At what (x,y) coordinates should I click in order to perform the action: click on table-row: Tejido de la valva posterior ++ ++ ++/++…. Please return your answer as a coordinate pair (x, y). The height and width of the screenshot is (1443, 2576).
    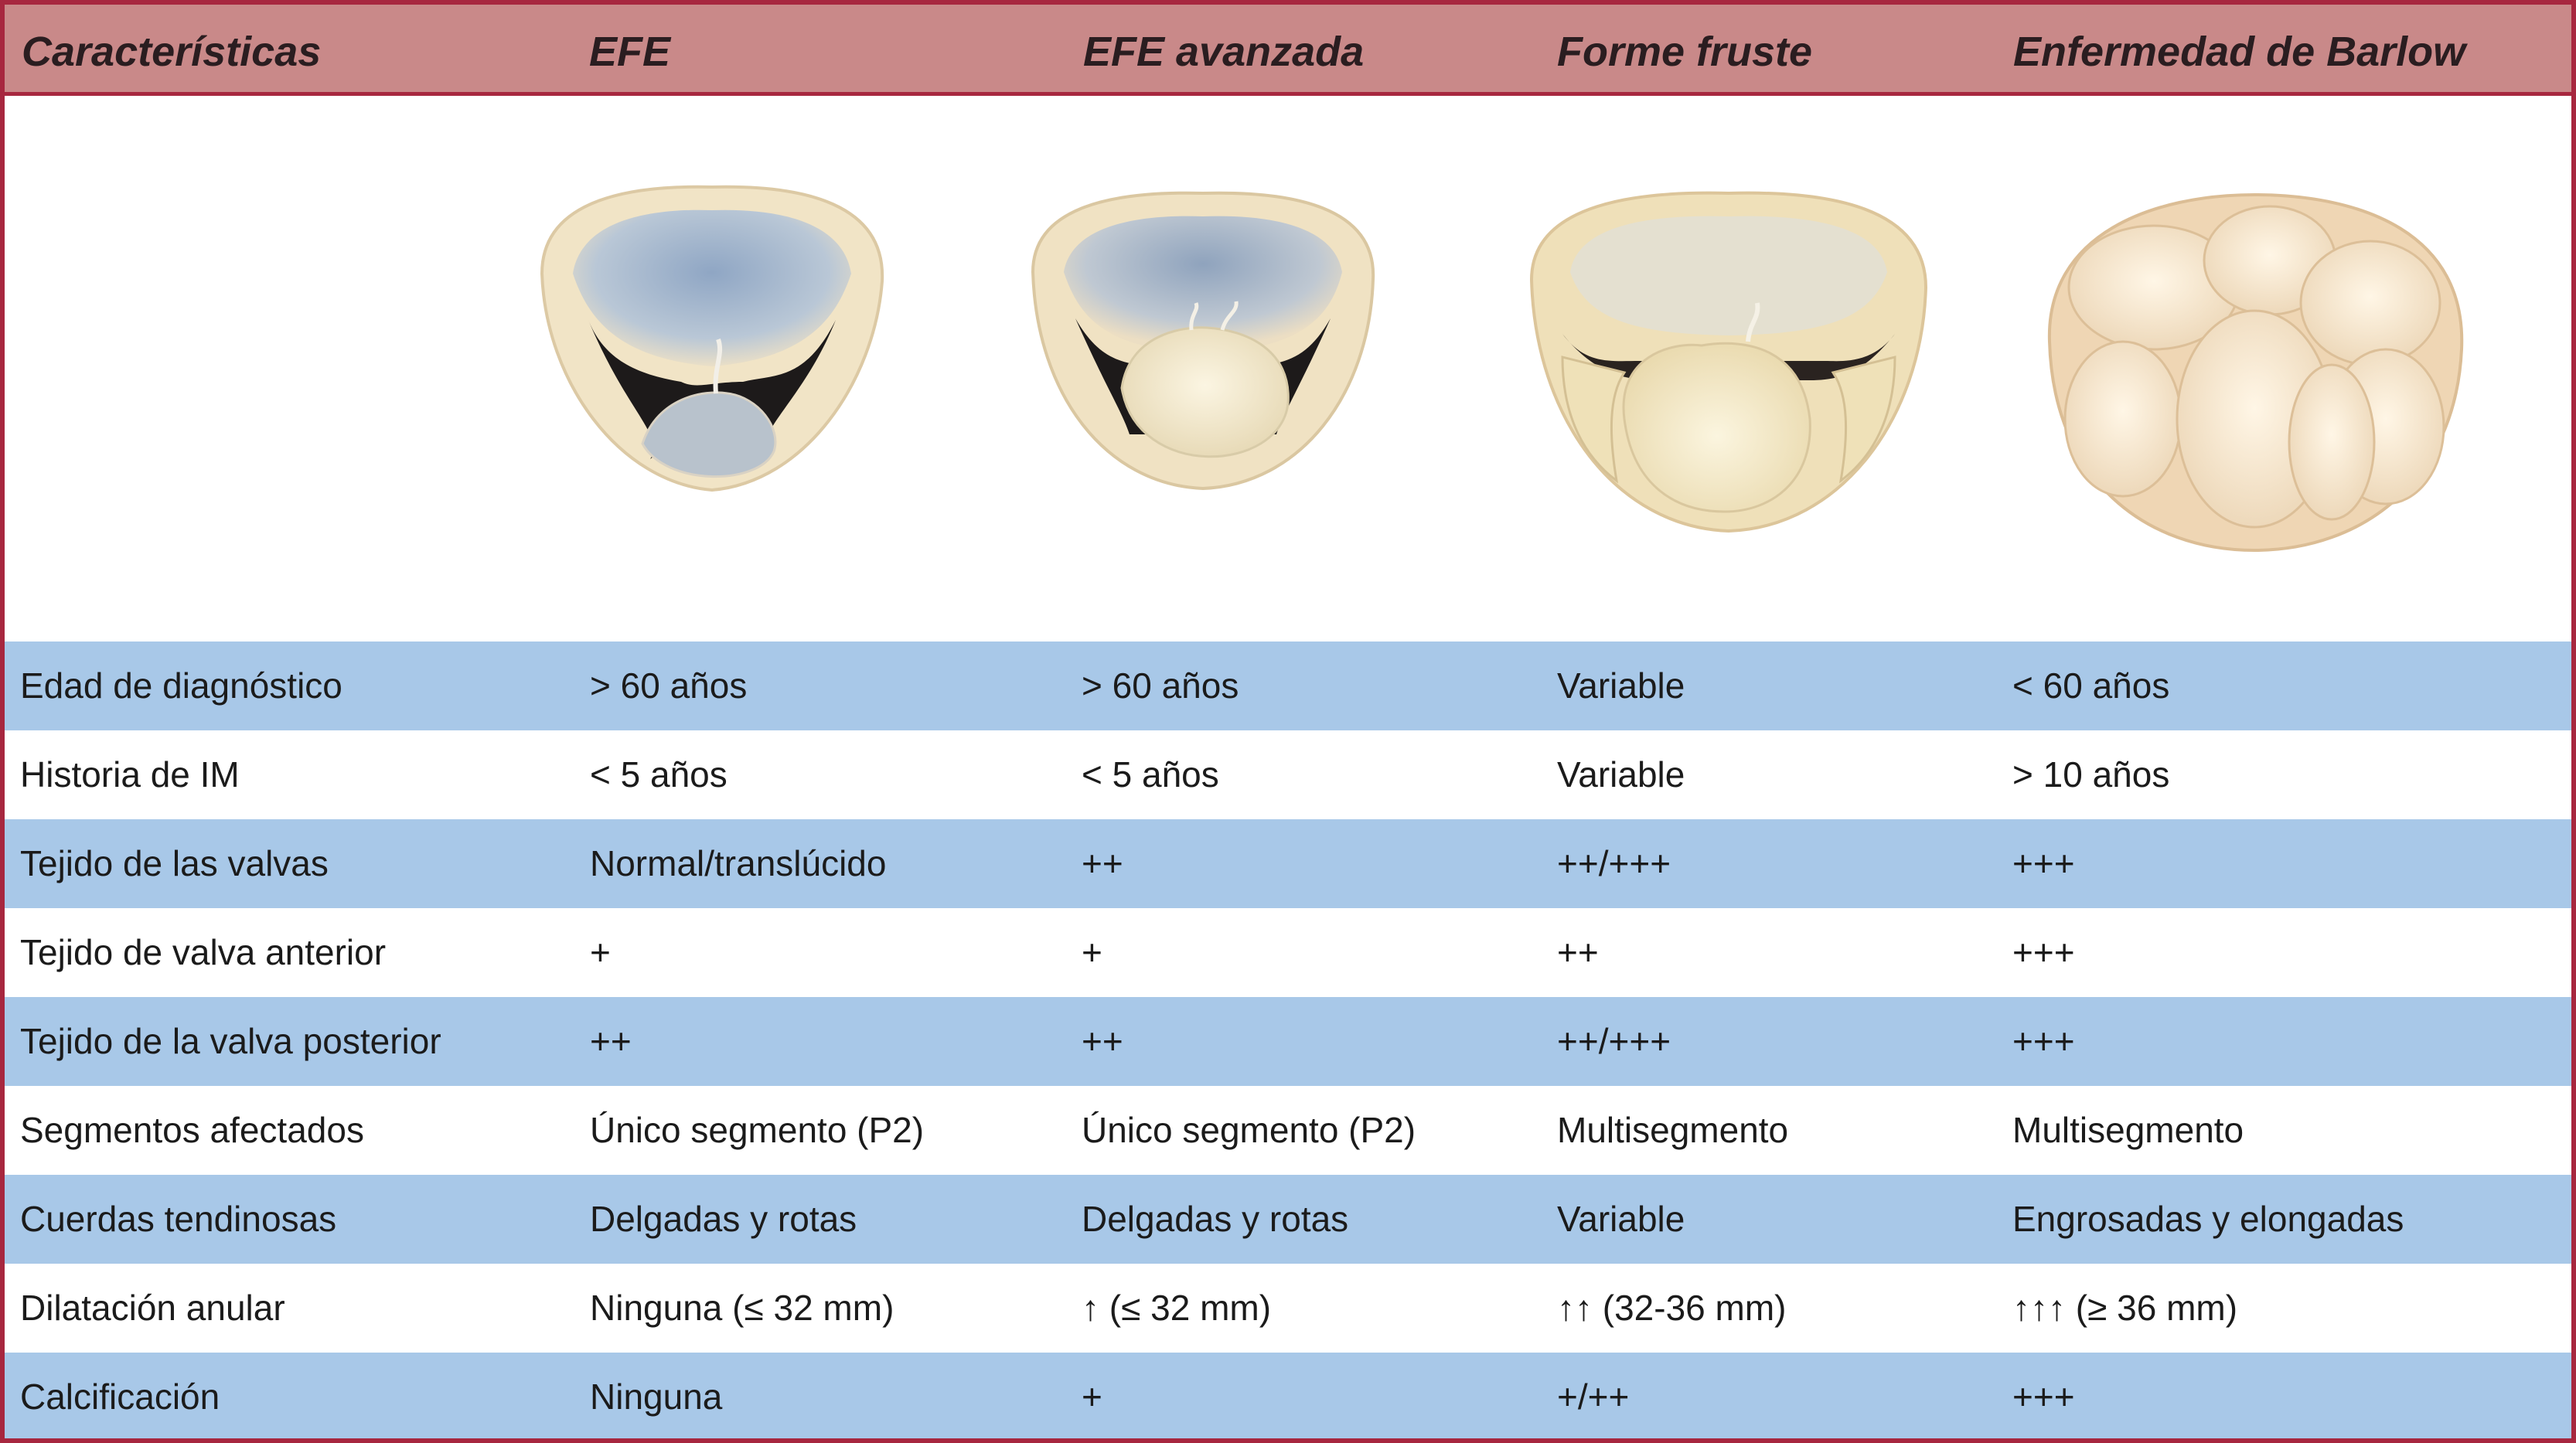
    Looking at the image, I should click on (1288, 1041).